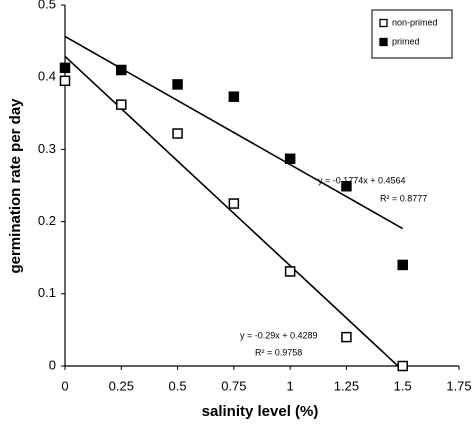 This screenshot has width=474, height=436. I want to click on legend-box, so click(412, 34).